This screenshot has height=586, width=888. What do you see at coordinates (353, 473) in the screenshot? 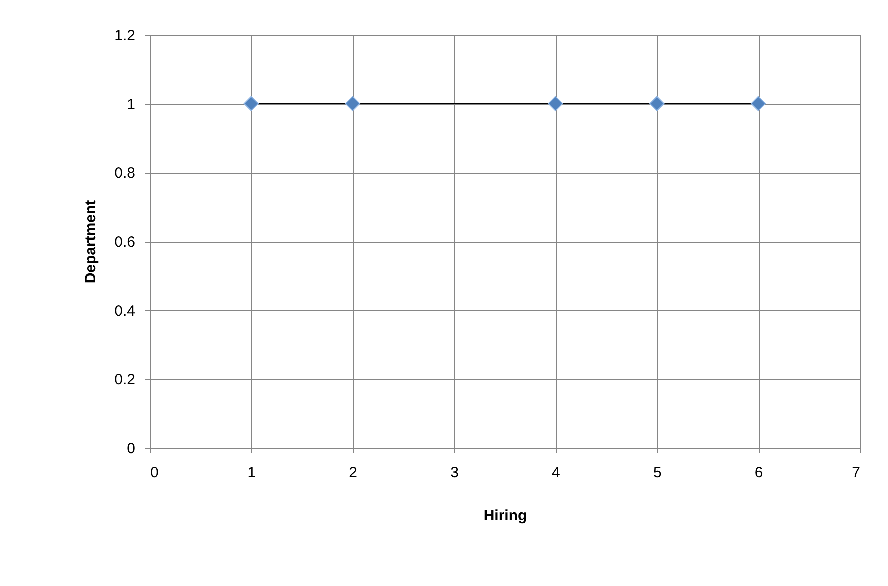
I see `x-tick-label: 2` at bounding box center [353, 473].